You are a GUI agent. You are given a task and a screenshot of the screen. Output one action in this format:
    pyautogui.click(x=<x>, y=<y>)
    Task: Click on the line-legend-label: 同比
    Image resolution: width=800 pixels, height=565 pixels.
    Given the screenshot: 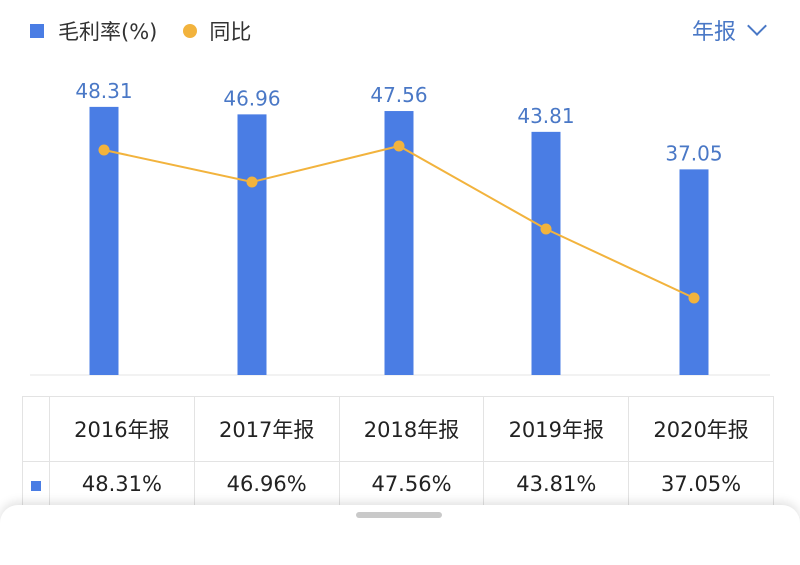 What is the action you would take?
    pyautogui.click(x=230, y=32)
    